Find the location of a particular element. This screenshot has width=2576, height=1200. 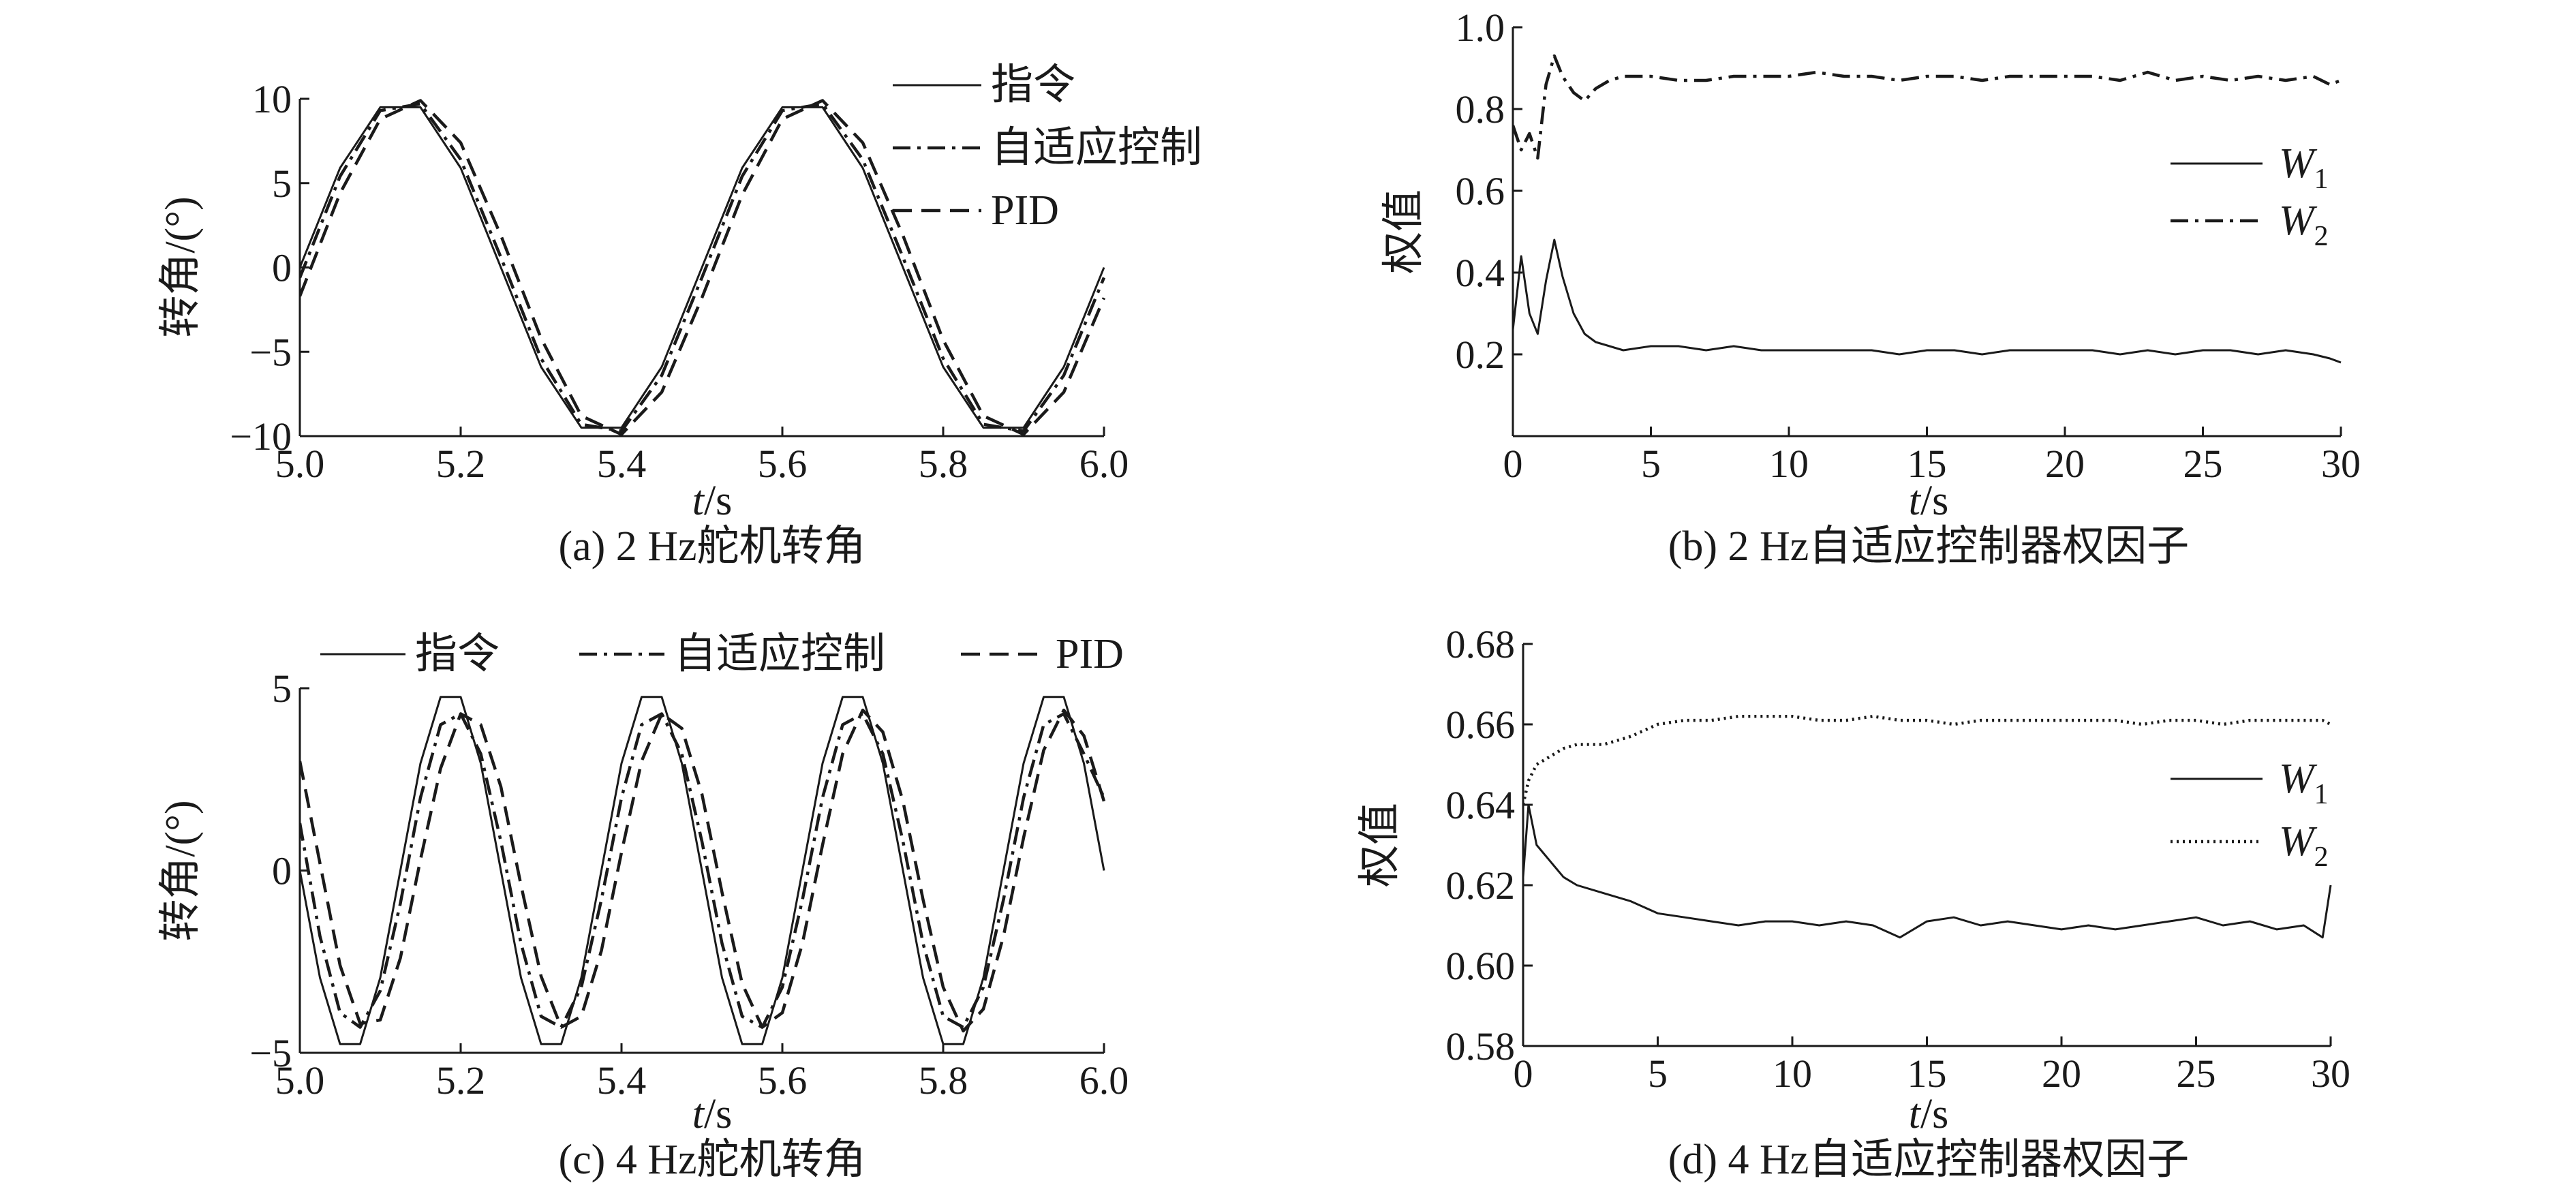

legend-label: 指令 is located at coordinates (1033, 85).